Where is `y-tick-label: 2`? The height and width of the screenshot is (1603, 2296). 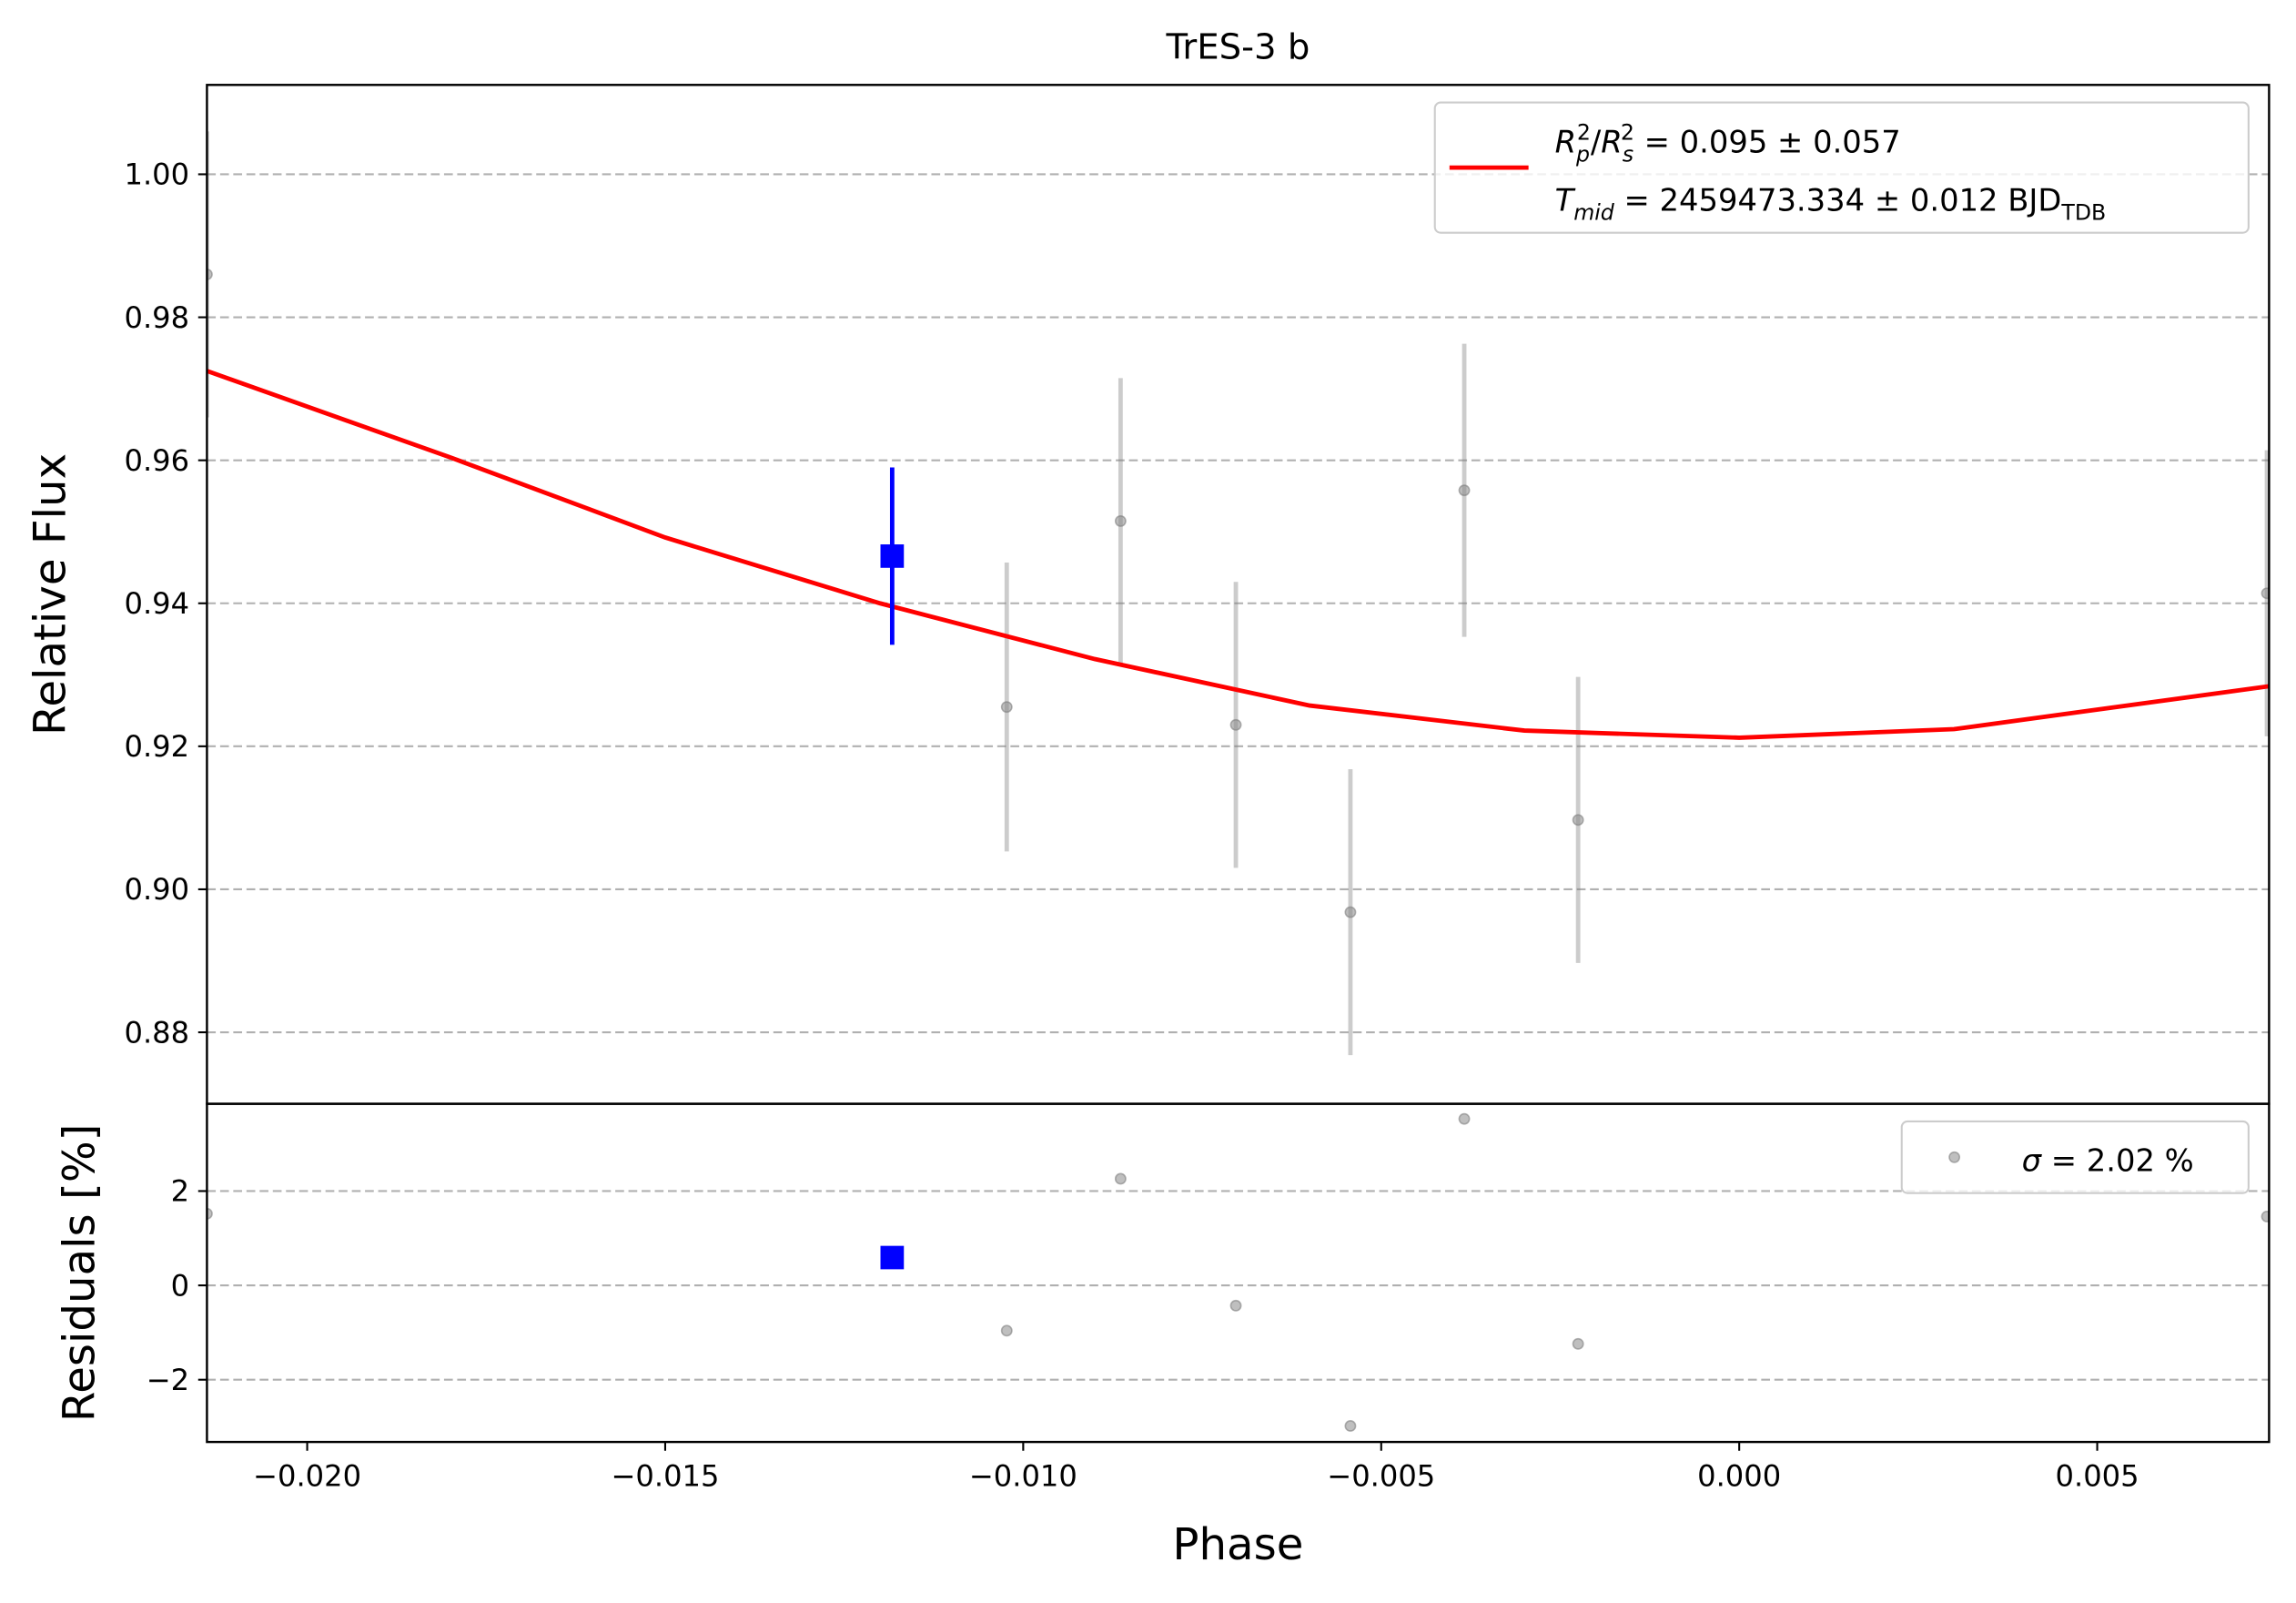
y-tick-label: 2 is located at coordinates (180, 1191).